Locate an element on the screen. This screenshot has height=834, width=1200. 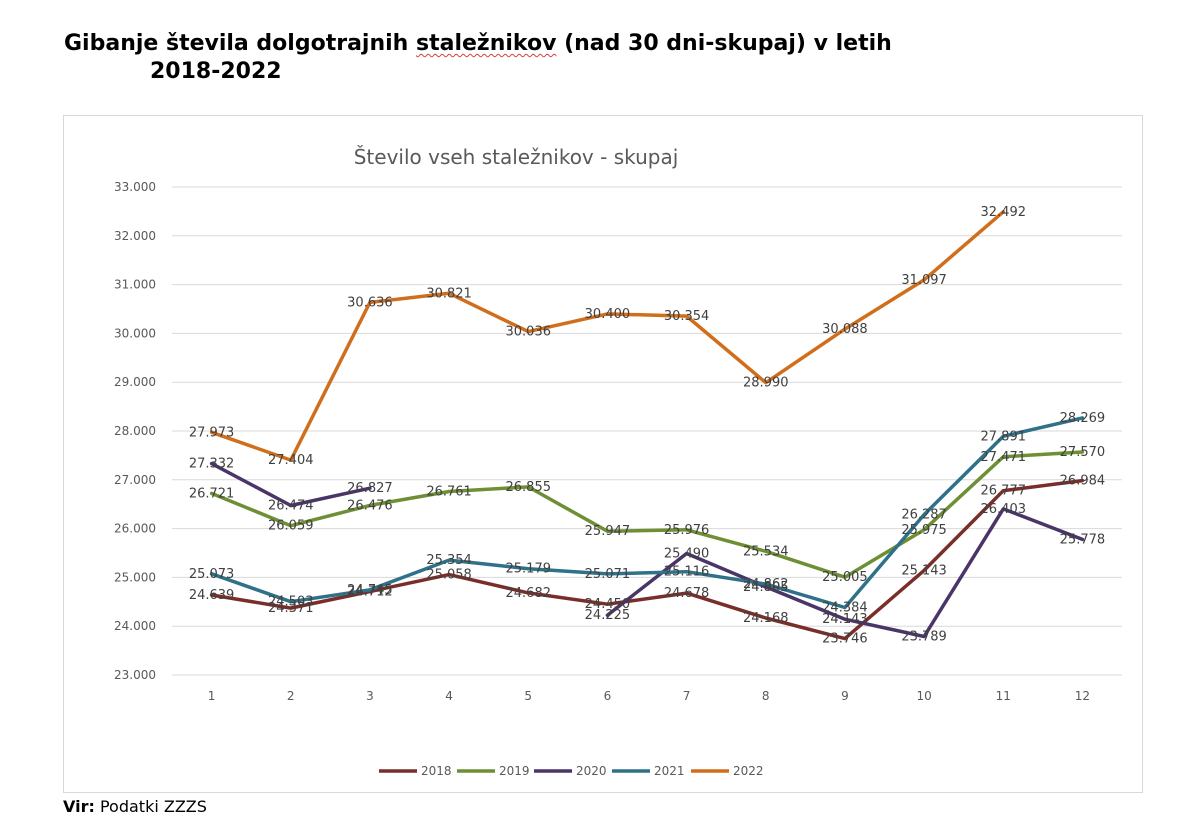
data-label-2021: 25.073 is located at coordinates (212, 574).